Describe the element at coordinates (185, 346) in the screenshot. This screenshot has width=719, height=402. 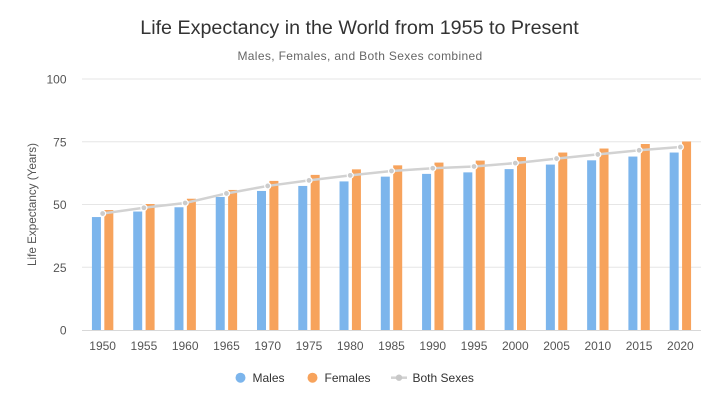
I see `svg-text: 1960` at that location.